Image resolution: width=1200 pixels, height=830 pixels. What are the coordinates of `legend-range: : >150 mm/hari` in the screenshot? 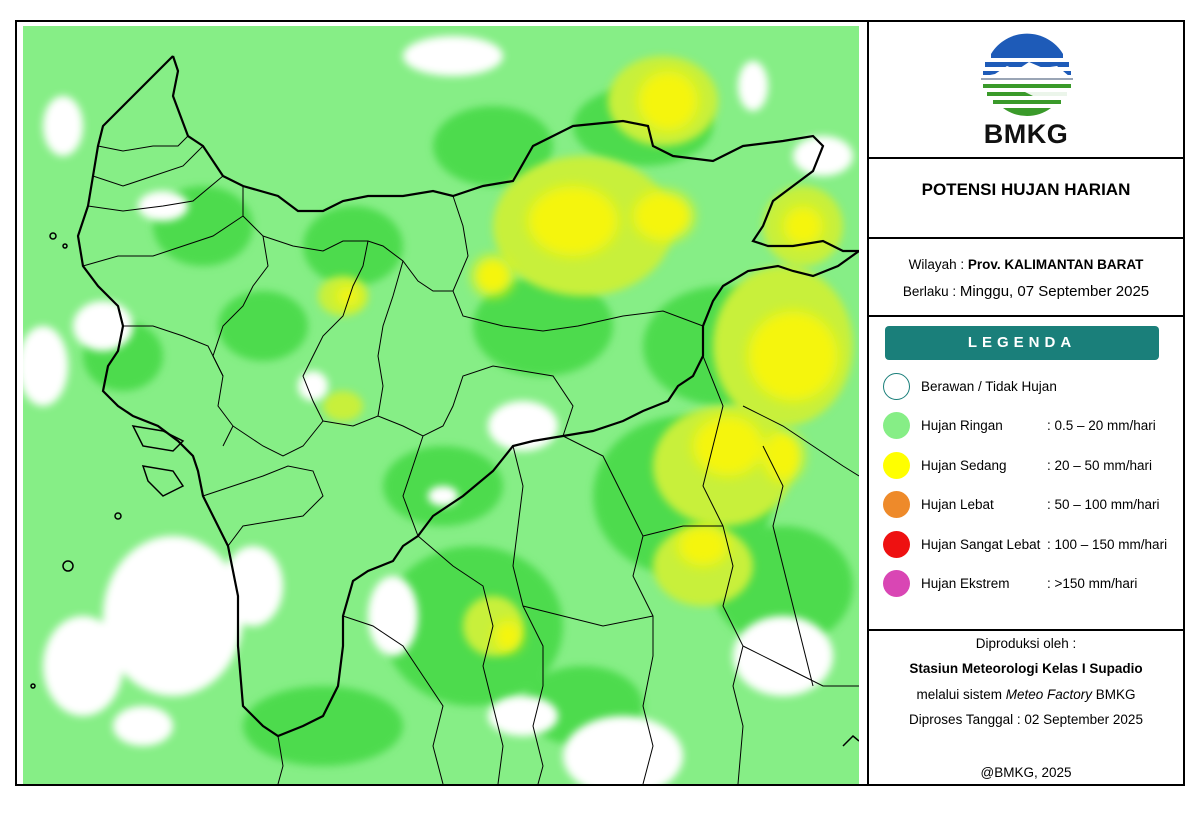 It's located at (1092, 583).